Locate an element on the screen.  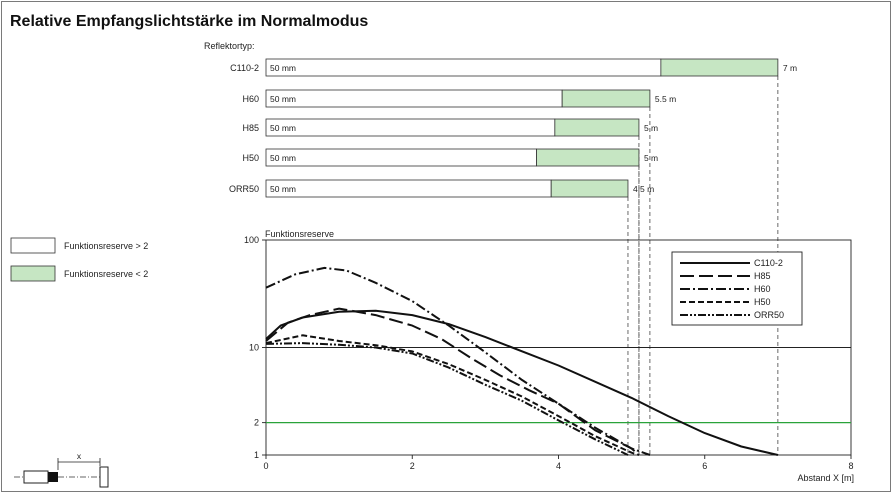
x-tick-label: 2 is located at coordinates (412, 466).